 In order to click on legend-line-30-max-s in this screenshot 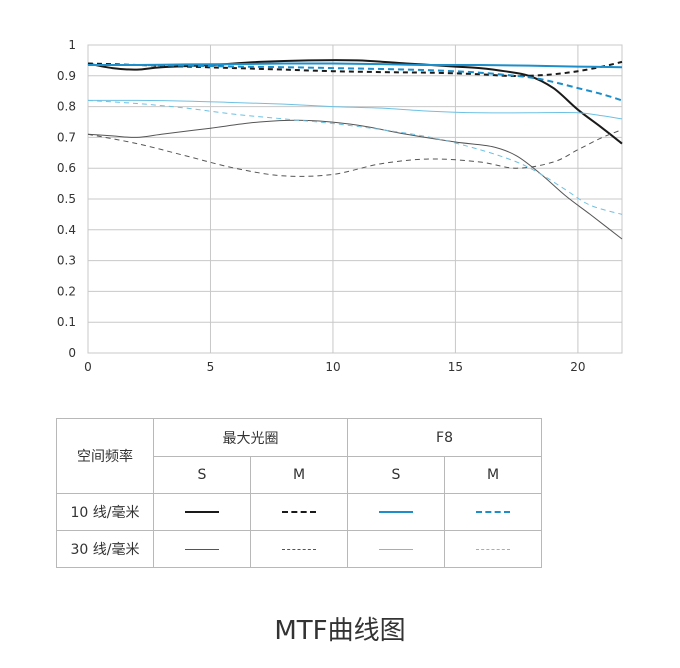, I will do `click(202, 549)`.